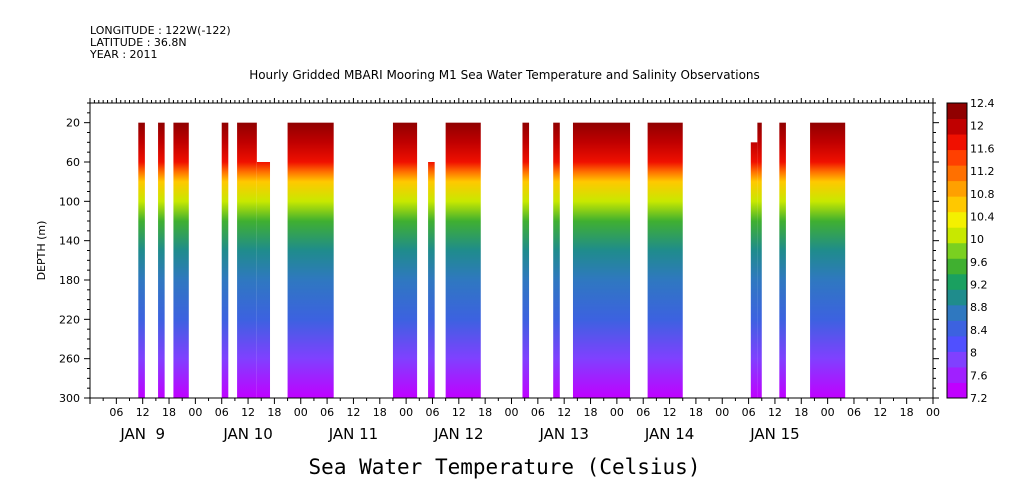  Describe the element at coordinates (124, 54) in the screenshot. I see `year-label: YEAR : 2011` at that location.